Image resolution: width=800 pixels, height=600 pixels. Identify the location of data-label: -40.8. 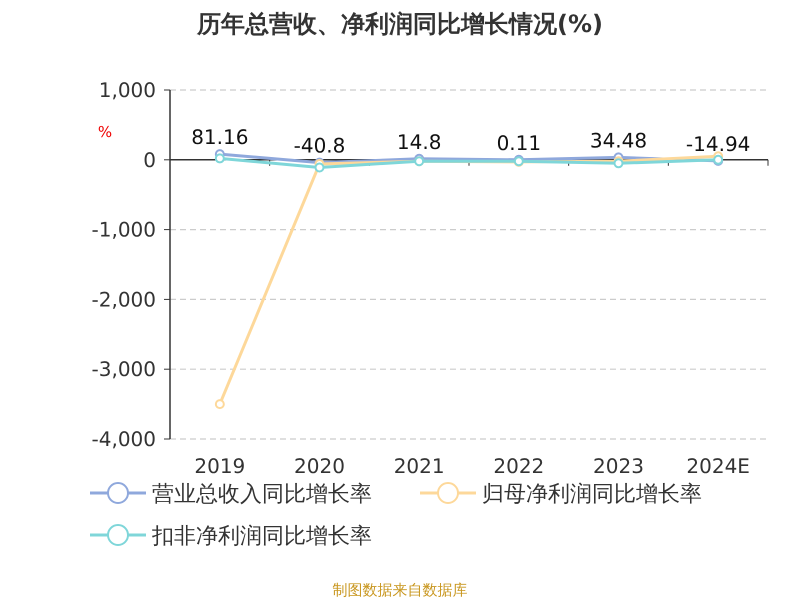
(320, 146).